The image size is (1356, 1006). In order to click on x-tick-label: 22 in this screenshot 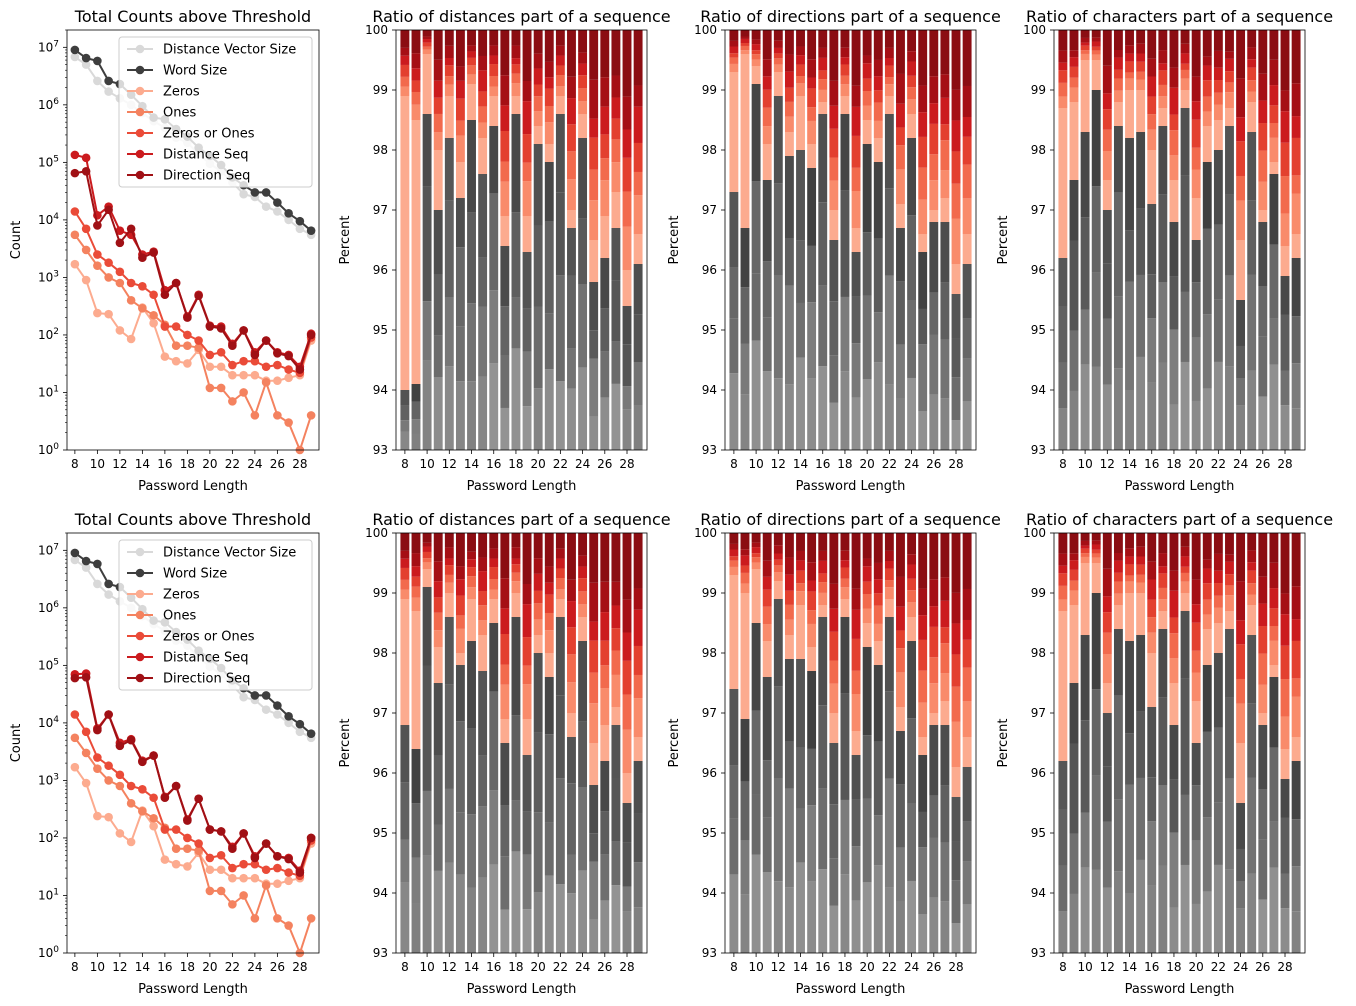, I will do `click(889, 967)`.